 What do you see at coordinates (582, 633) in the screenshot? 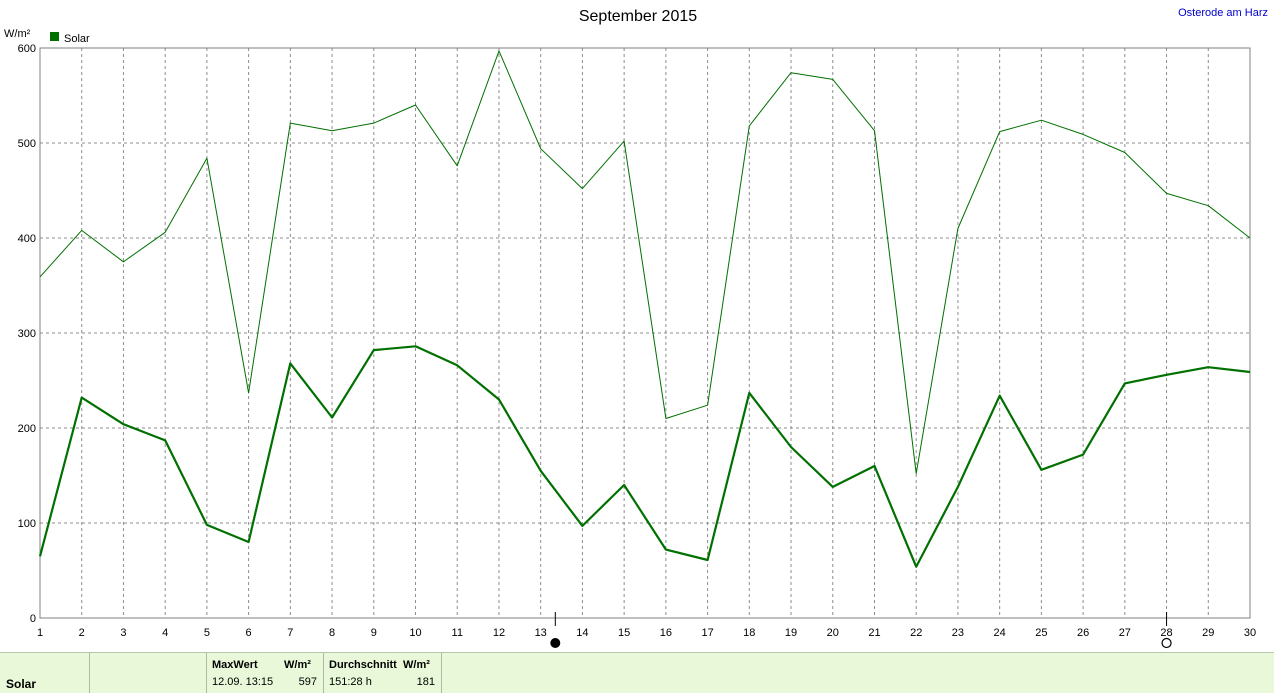
I see `x-tick-label: 14` at bounding box center [582, 633].